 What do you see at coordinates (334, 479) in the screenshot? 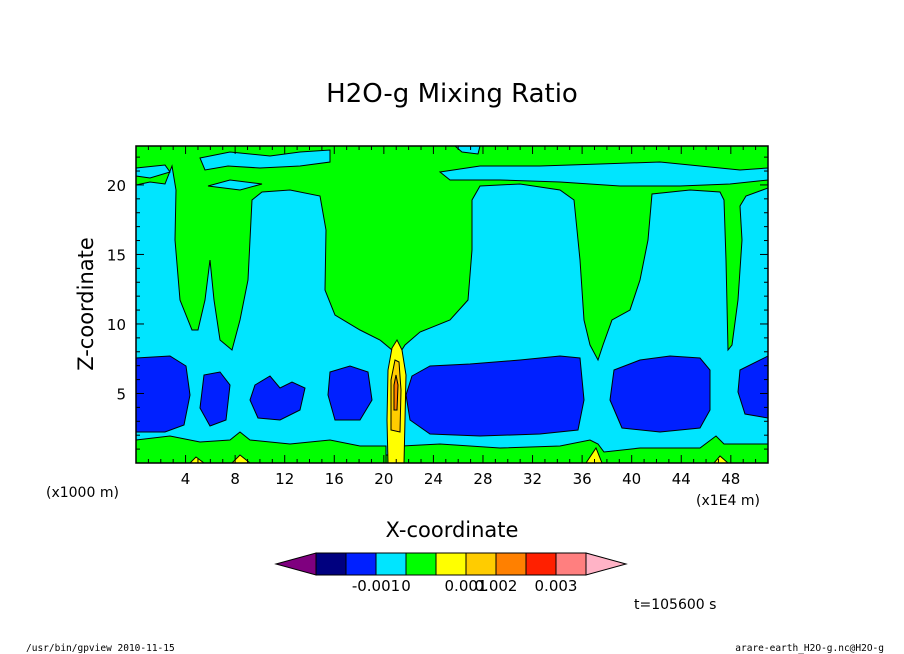
I see `x-tick-label: 16` at bounding box center [334, 479].